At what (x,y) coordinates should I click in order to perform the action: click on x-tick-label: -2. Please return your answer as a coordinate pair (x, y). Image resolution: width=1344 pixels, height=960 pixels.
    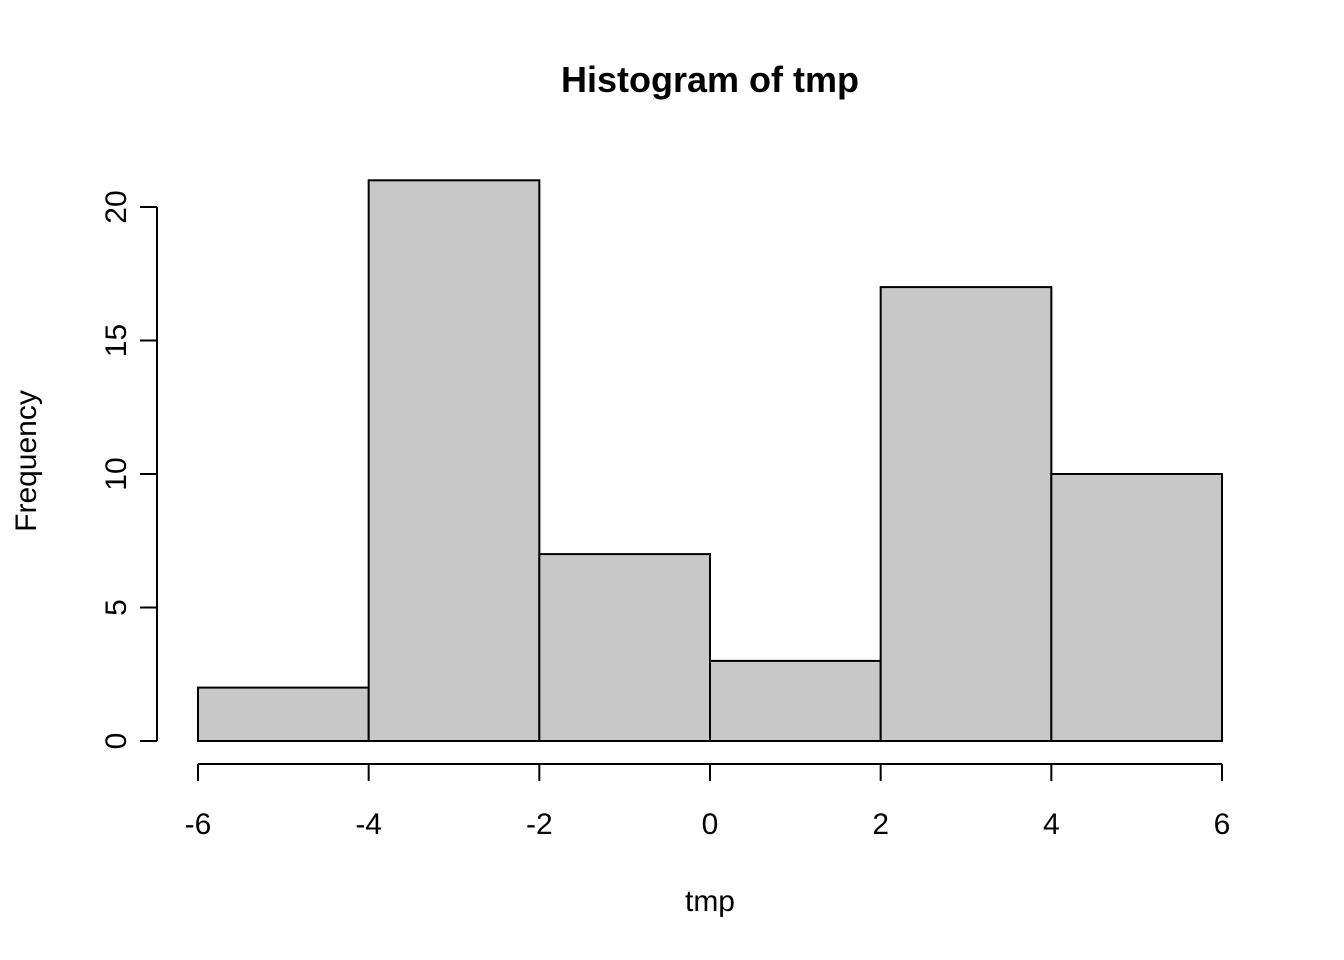
    Looking at the image, I should click on (539, 824).